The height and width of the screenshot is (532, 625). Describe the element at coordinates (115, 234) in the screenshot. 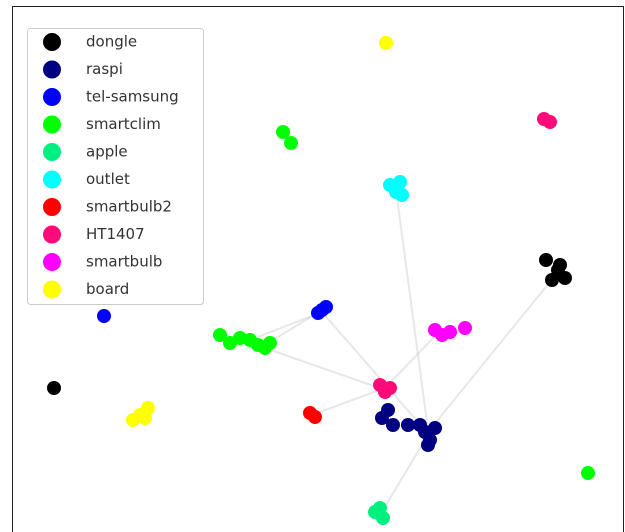

I see `legend-label: HT1407` at that location.